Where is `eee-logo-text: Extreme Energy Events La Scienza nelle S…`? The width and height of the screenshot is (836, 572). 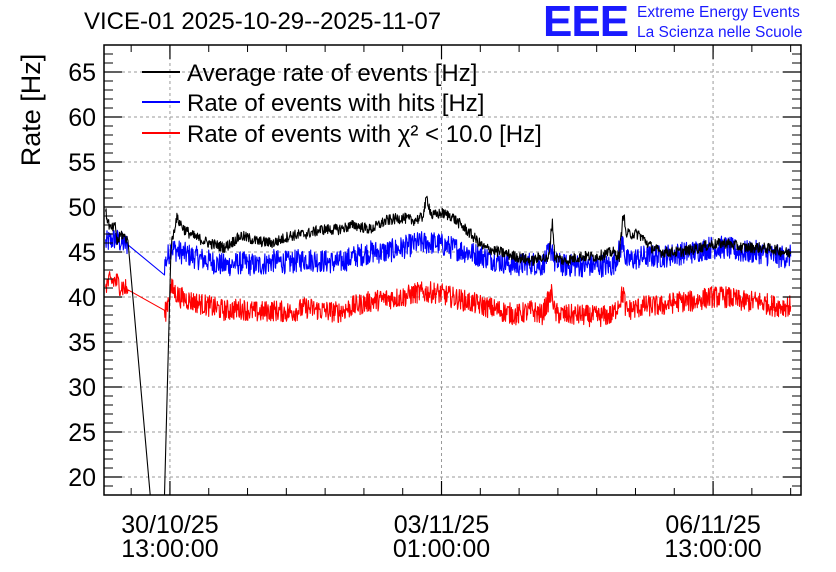 eee-logo-text: Extreme Energy Events La Scienza nelle S… is located at coordinates (719, 23).